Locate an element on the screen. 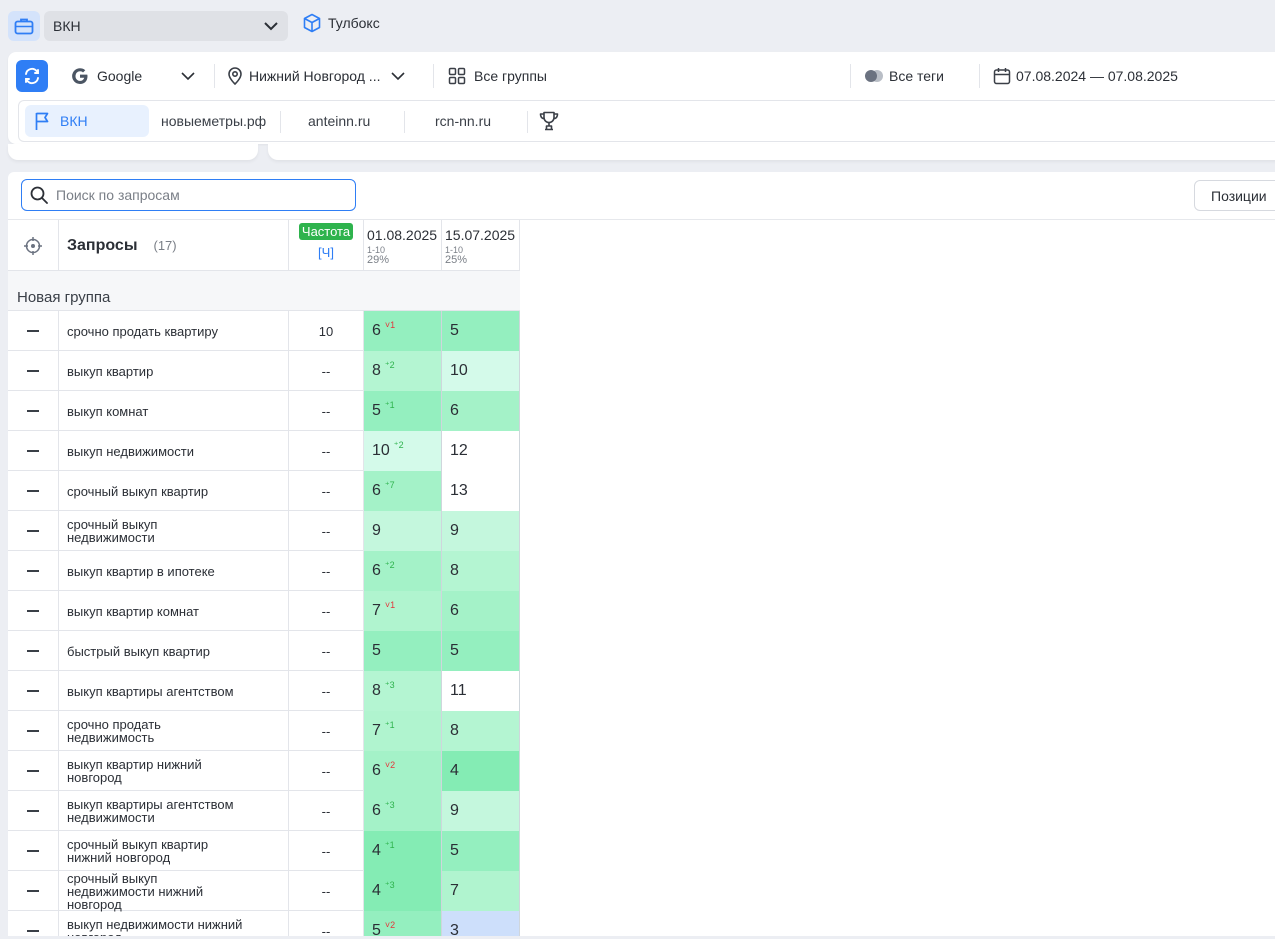  position-cell: 3 is located at coordinates (481, 924).